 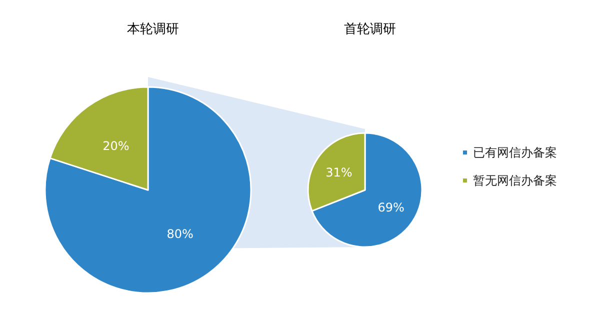 I want to click on data-label: 69%, so click(x=391, y=207).